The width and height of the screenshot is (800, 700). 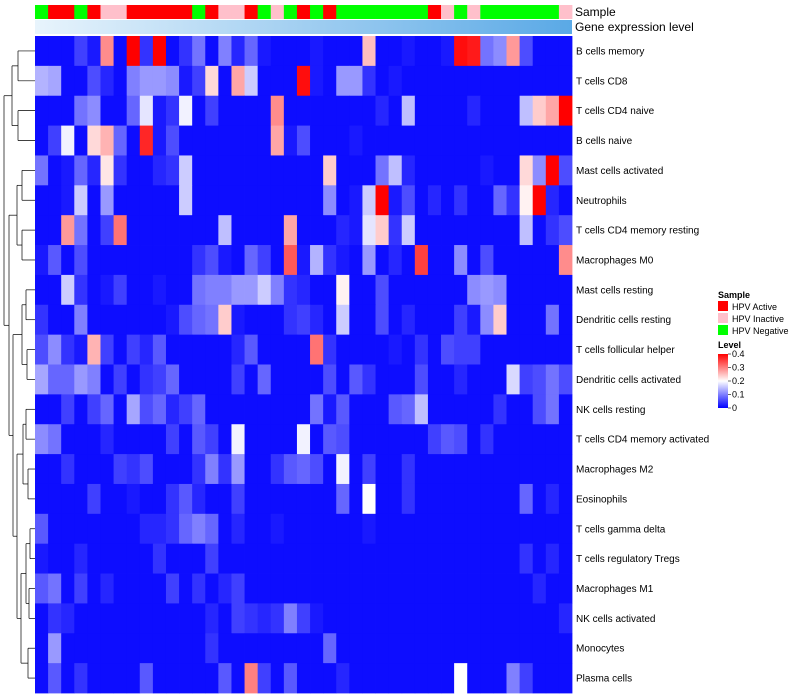 What do you see at coordinates (637, 231) in the screenshot?
I see `row-label-t-cells-cd4-memory-resting: T cells CD4 memory resting` at bounding box center [637, 231].